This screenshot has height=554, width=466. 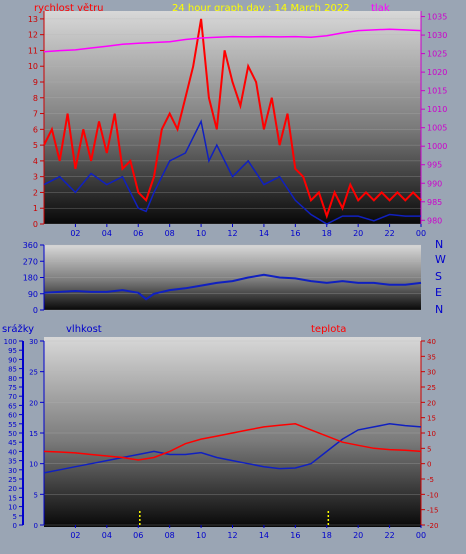 I want to click on precip-tick-label: 55, so click(x=12, y=425).